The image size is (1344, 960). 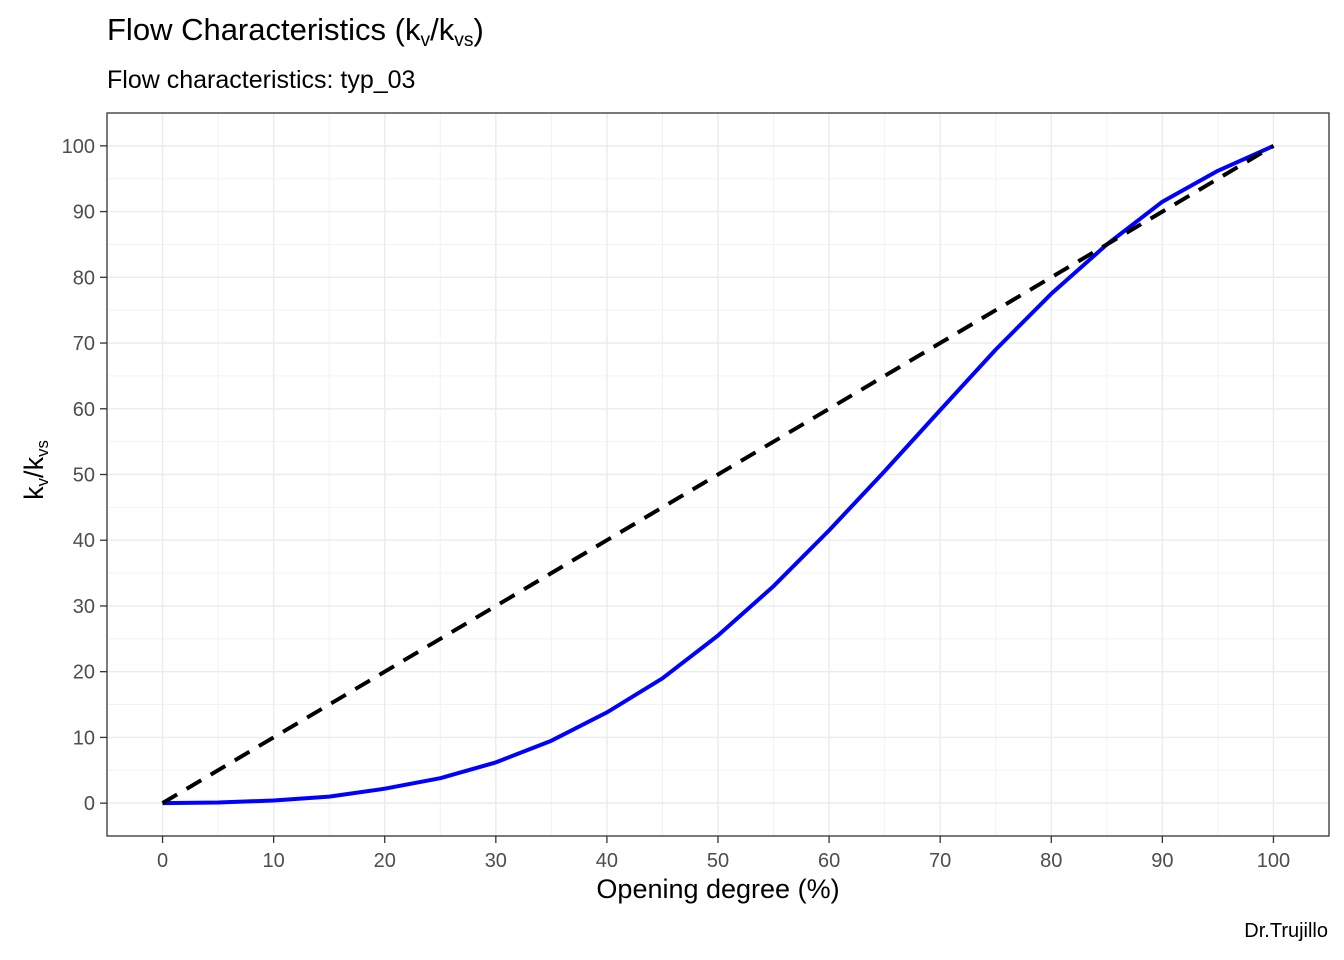 I want to click on x-tick-label: 0, so click(x=162, y=861).